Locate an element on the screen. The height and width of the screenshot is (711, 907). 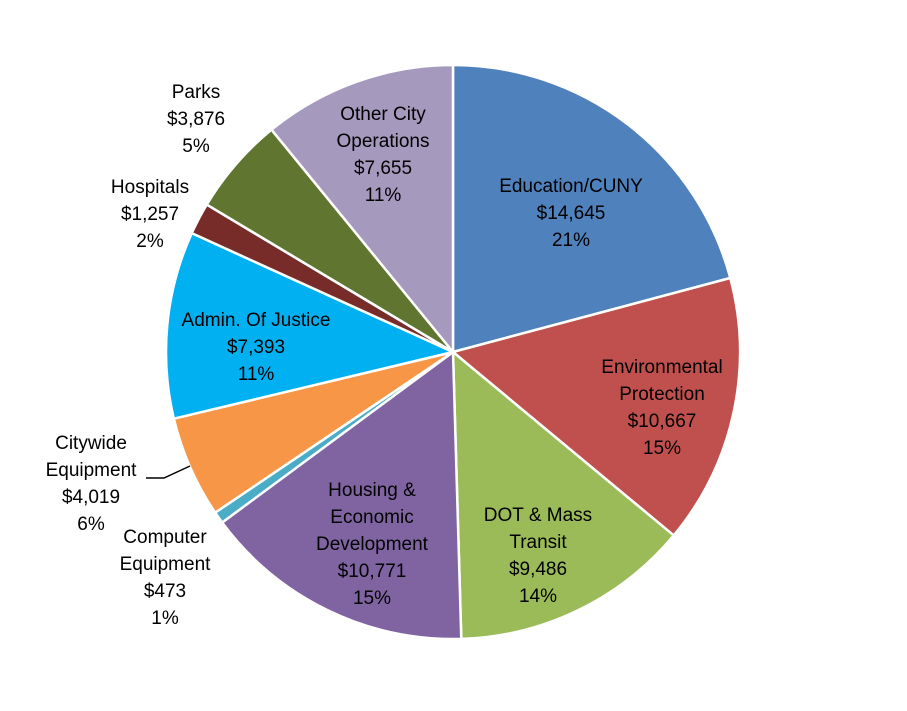
slice-label-housing: Housing & Economic Development $10,771 15% is located at coordinates (372, 544).